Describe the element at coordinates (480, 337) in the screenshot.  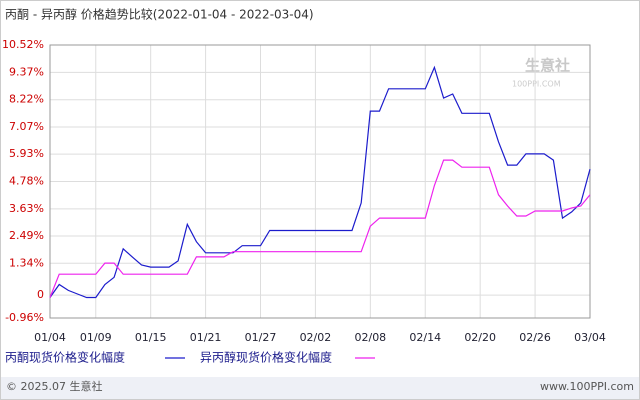
I see `x-tick-label: 02/20` at that location.